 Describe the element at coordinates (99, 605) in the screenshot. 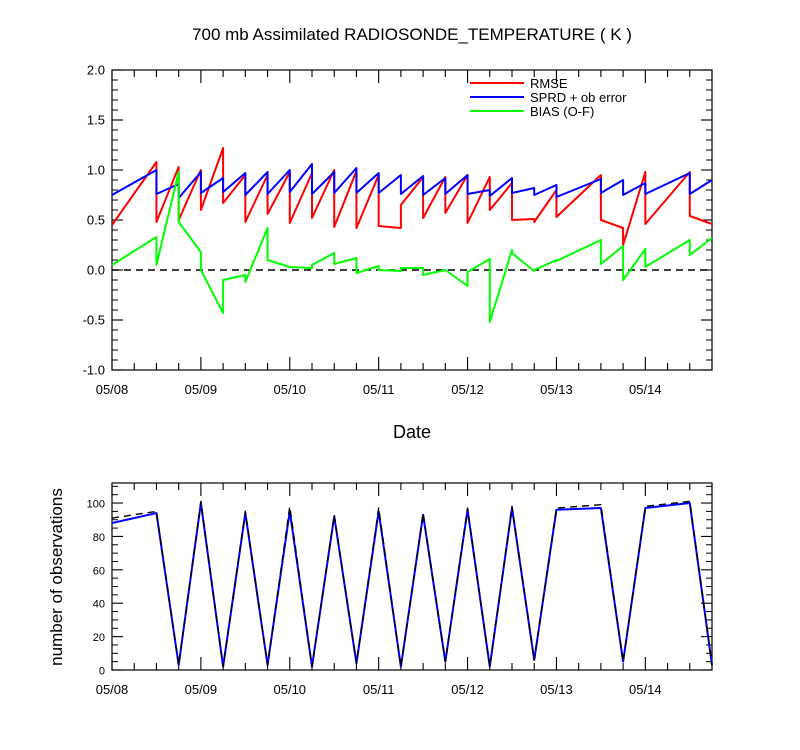

I see `bottom-chart-y-tick-label: 40` at that location.